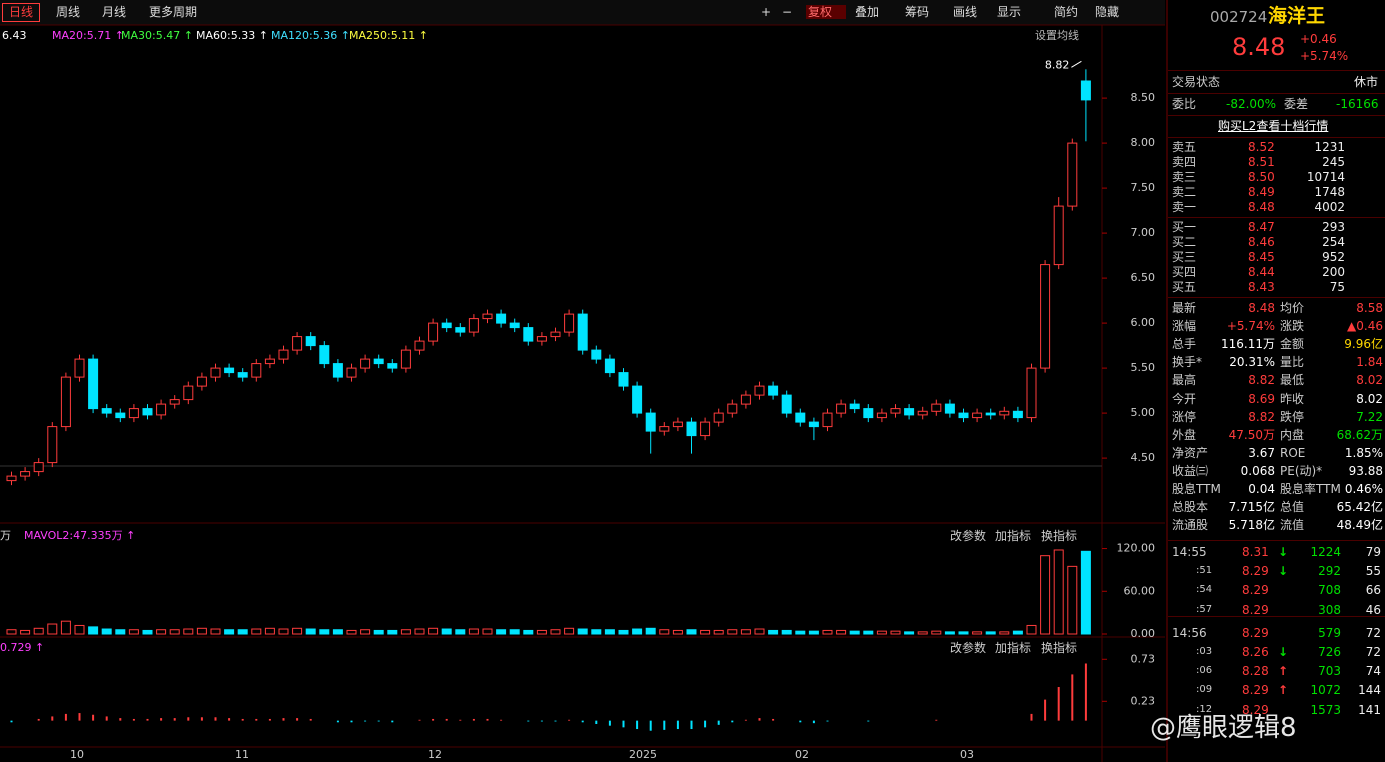 This screenshot has width=1385, height=762. Describe the element at coordinates (1261, 380) in the screenshot. I see `stat-value: 8.82` at that location.